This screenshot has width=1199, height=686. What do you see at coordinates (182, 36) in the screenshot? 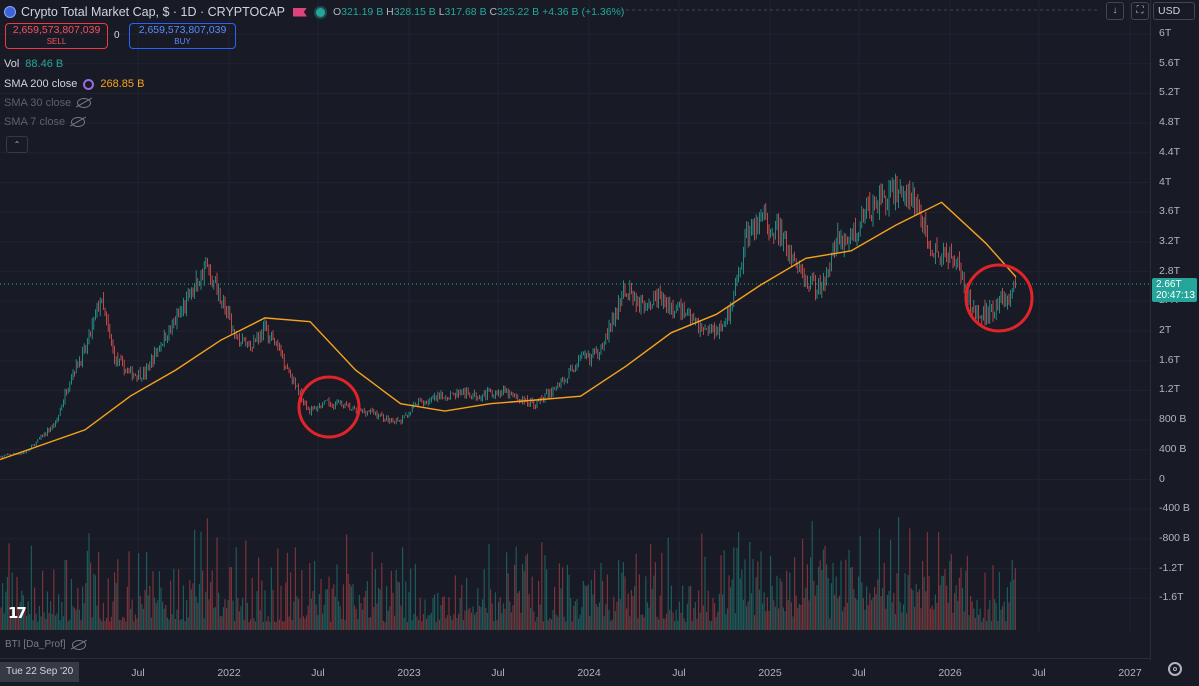
I see `buy-button: 2,659,573,807,039 BUY` at bounding box center [182, 36].